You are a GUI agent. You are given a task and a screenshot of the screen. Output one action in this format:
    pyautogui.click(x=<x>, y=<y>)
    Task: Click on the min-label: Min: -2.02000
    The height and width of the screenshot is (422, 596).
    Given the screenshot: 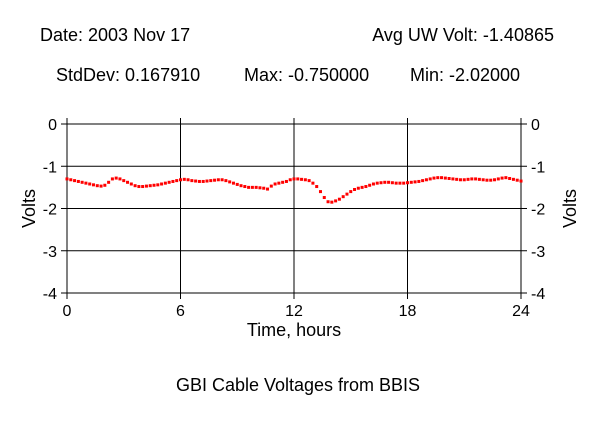 What is the action you would take?
    pyautogui.click(x=465, y=75)
    